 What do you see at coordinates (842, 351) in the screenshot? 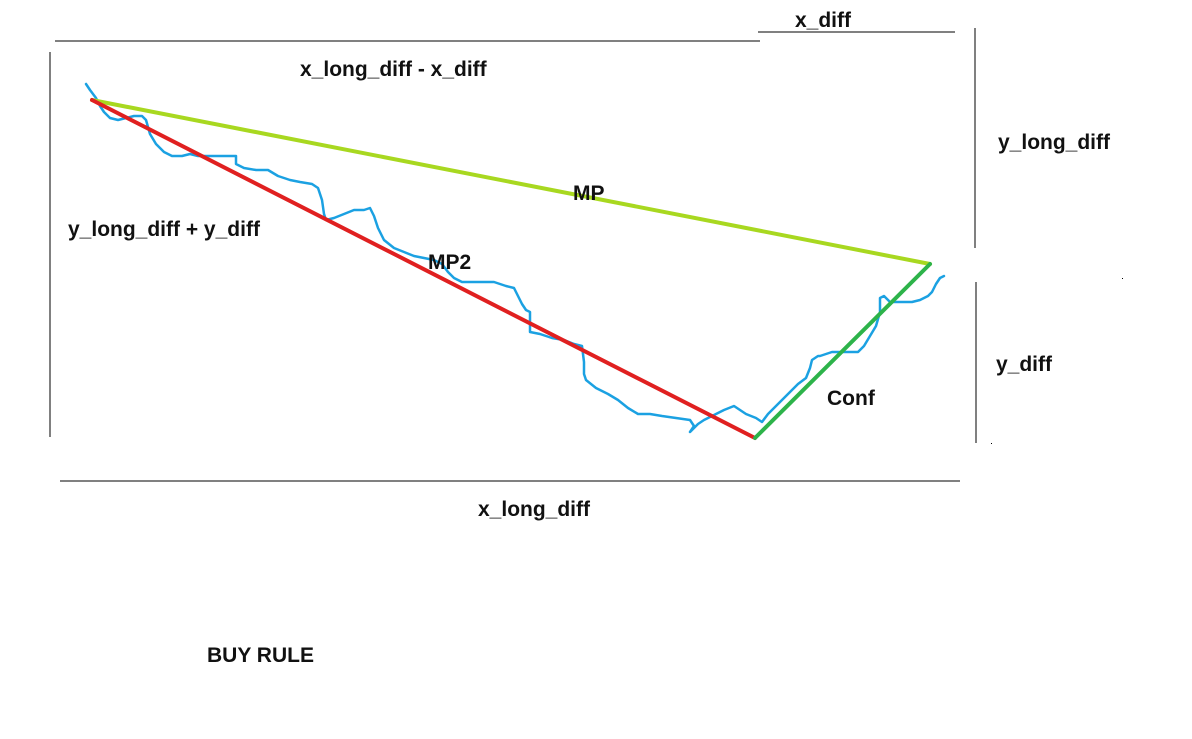
I see `conf-line` at bounding box center [842, 351].